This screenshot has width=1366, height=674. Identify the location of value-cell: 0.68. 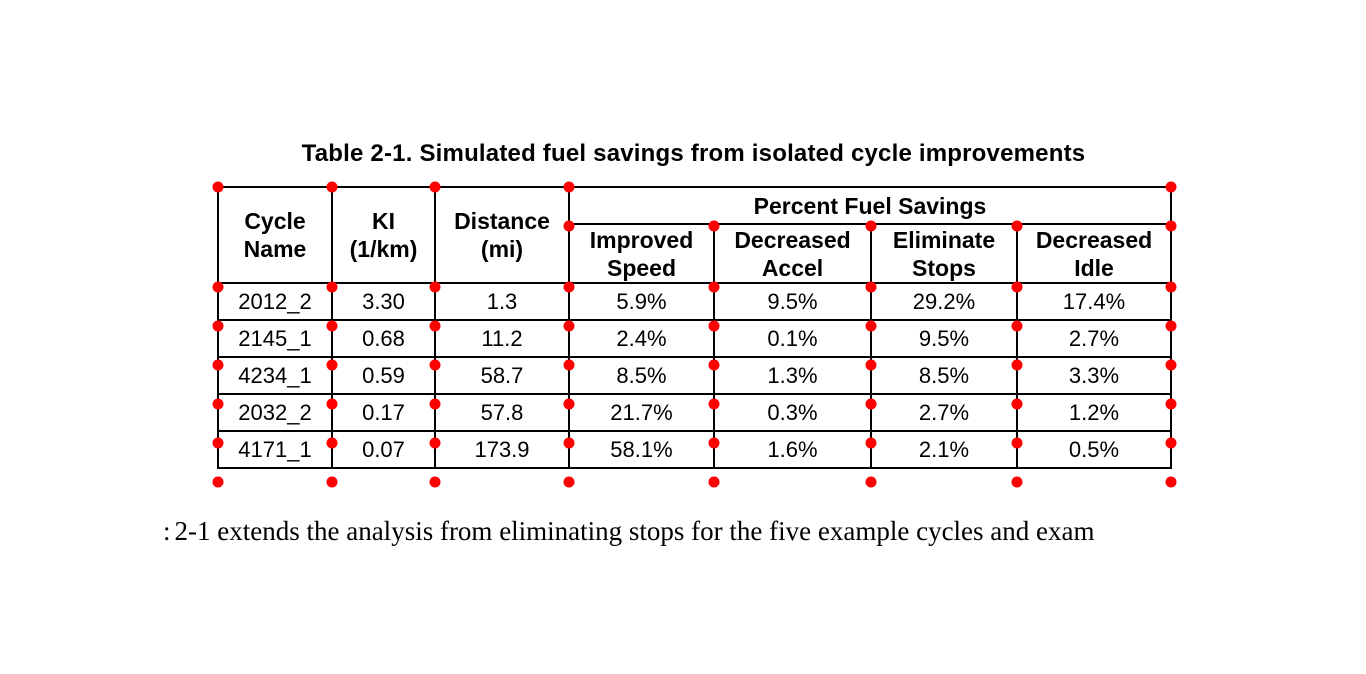
(383, 338).